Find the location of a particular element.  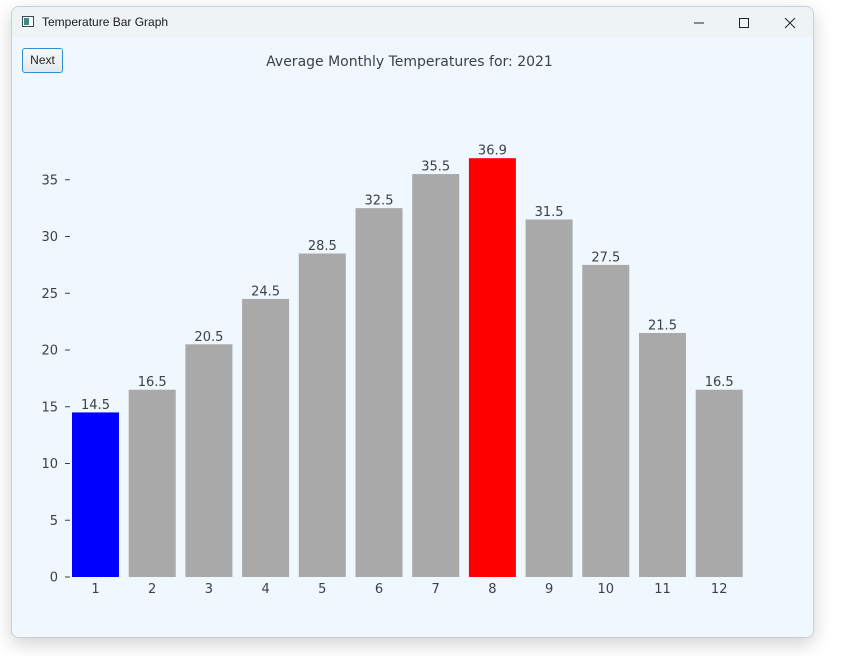

y-tick-label: 30 is located at coordinates (49, 237).